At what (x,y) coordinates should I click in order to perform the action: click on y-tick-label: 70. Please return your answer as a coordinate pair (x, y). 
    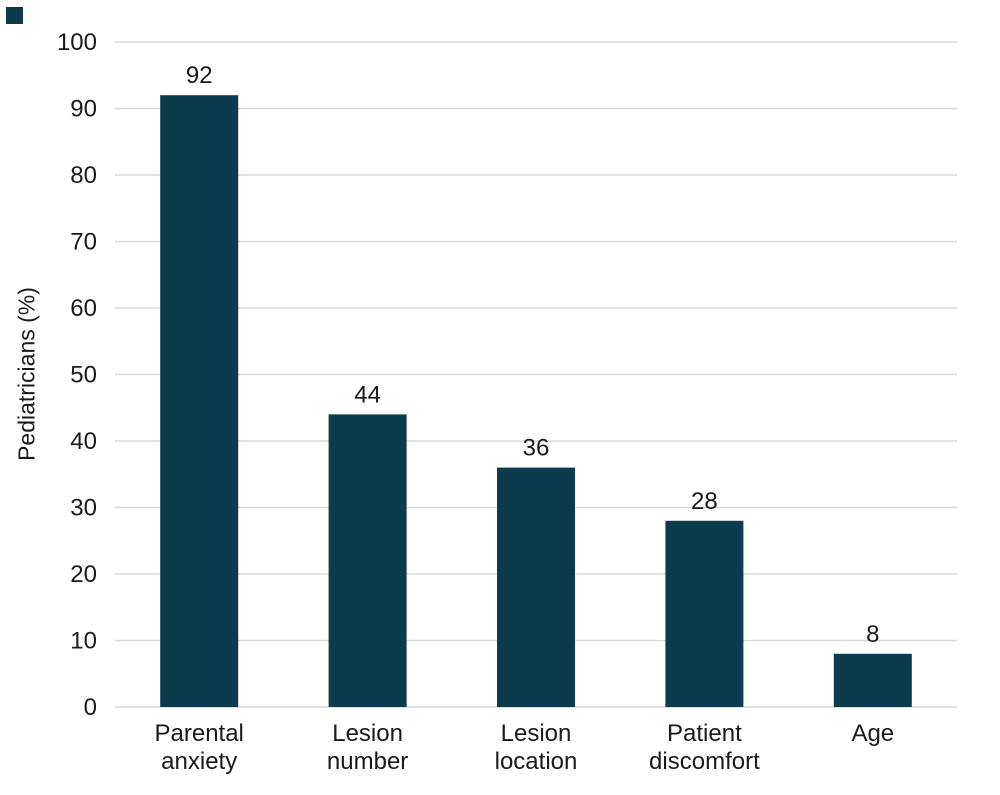
    Looking at the image, I should click on (83, 242).